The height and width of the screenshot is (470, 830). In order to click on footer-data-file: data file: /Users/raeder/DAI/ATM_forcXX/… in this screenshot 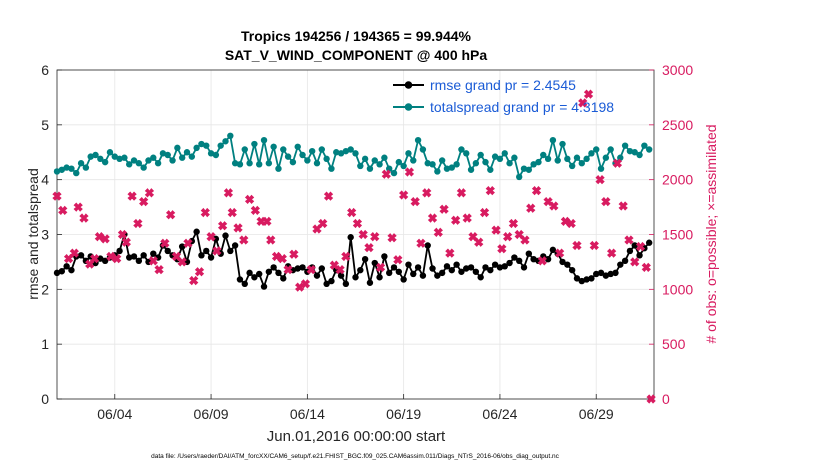, I will do `click(355, 456)`.